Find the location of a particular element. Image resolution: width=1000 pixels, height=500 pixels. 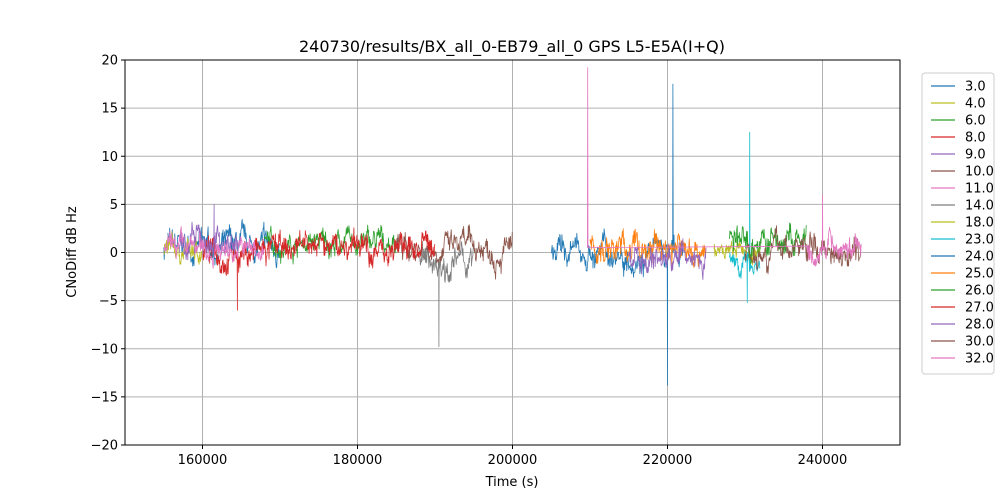

legend-entry: 30.0 is located at coordinates (979, 342).